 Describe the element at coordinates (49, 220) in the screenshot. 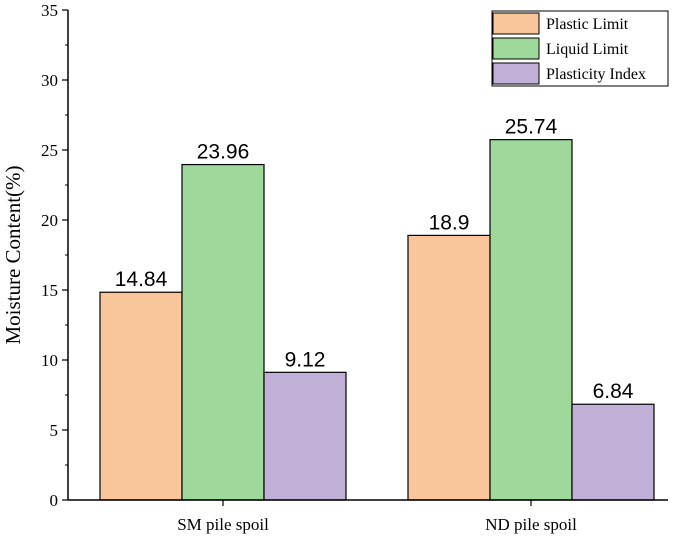

I see `y-tick-label-4: 20` at that location.